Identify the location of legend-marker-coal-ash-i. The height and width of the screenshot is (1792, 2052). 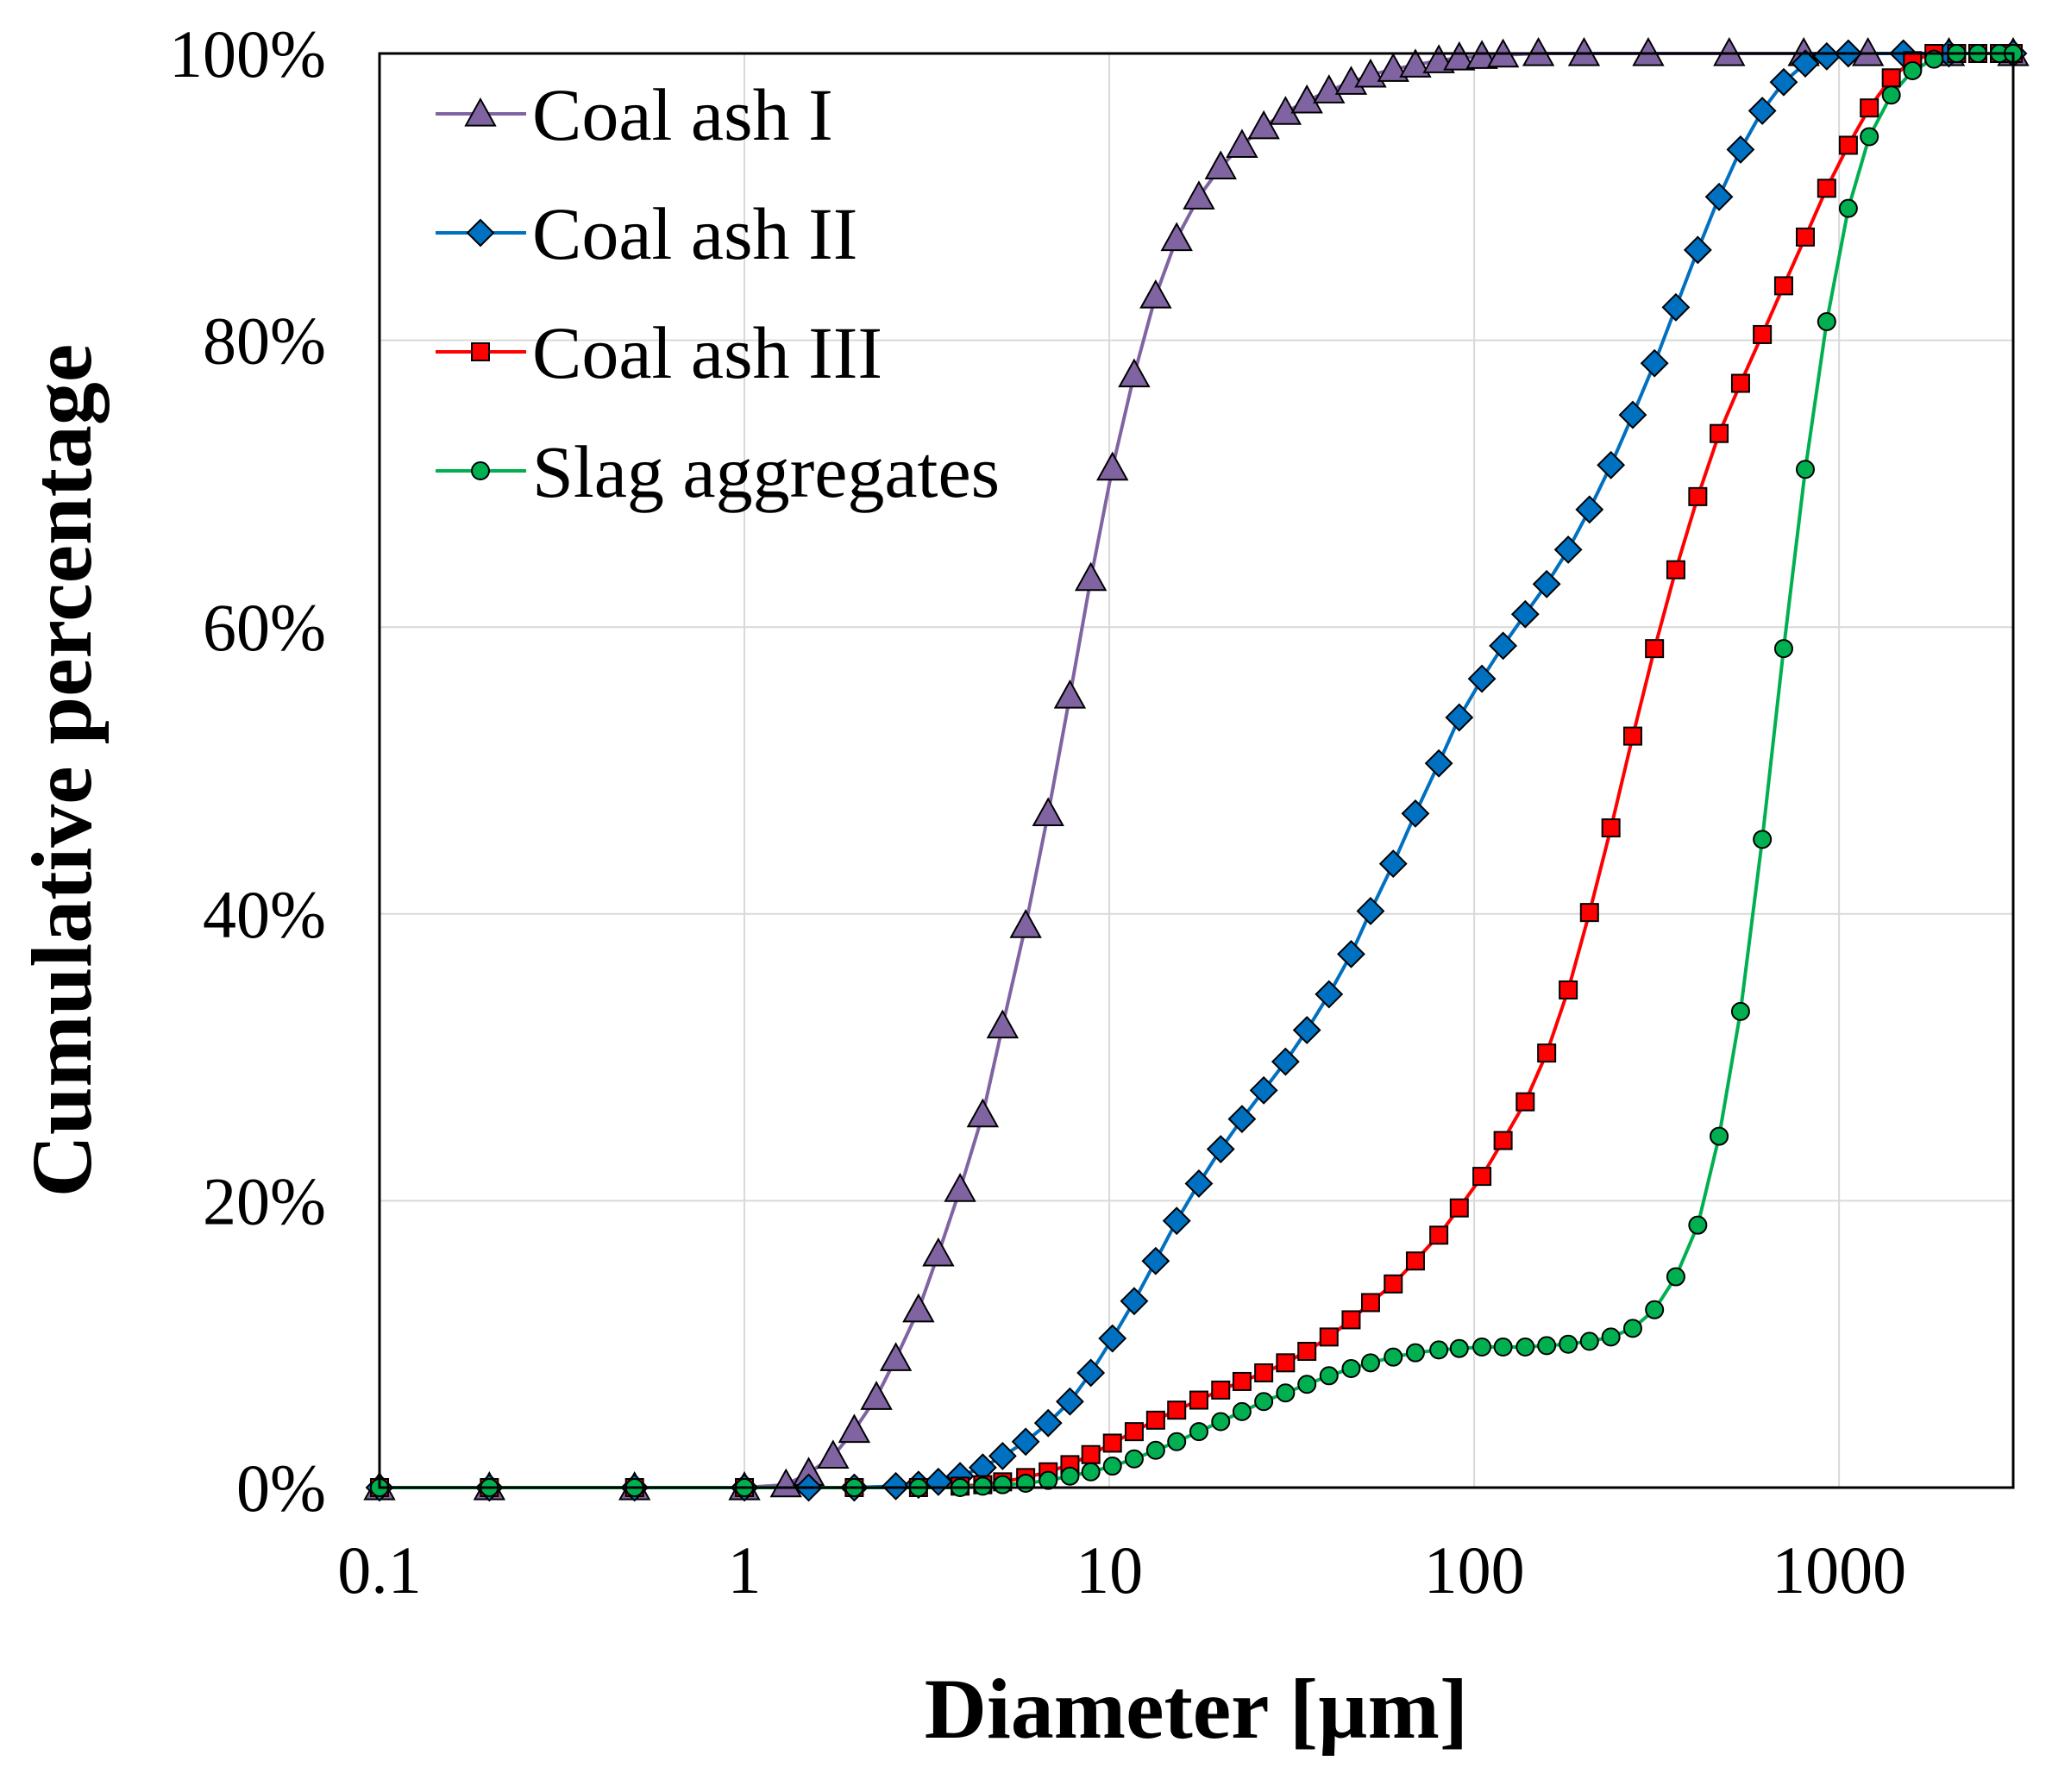
(480, 112).